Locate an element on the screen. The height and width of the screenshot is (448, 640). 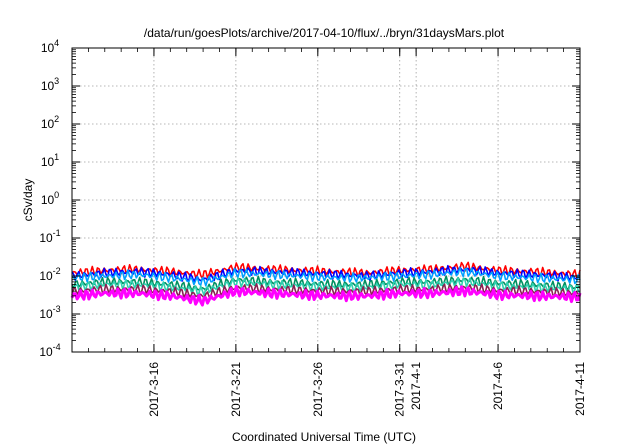
x-tick-label: 2017-4-11 is located at coordinates (580, 389).